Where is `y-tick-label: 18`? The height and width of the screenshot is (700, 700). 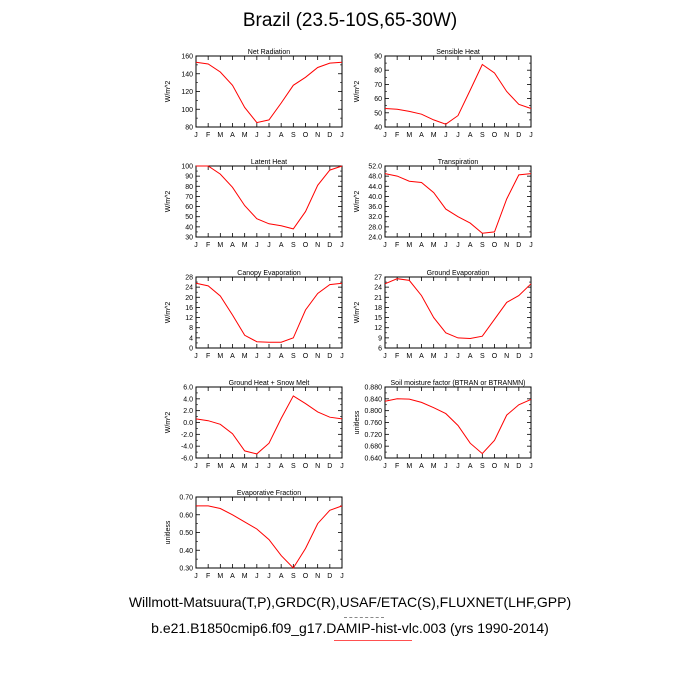 y-tick-label: 18 is located at coordinates (378, 308).